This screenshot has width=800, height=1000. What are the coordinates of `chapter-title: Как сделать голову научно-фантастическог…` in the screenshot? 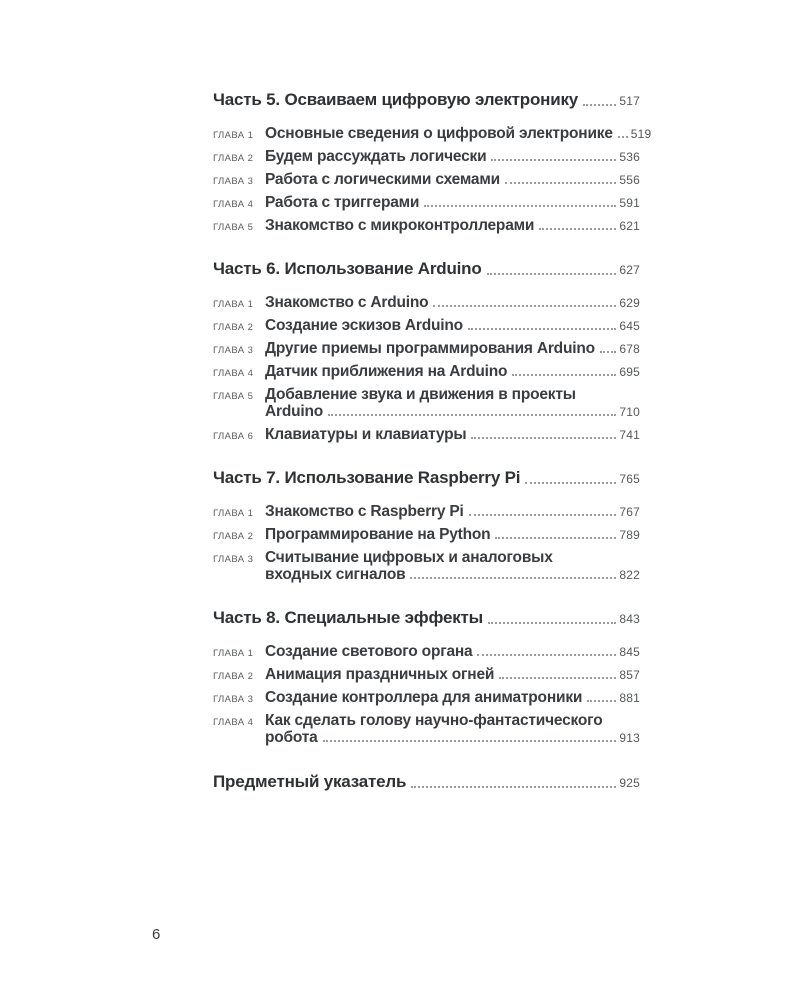 It's located at (434, 720).